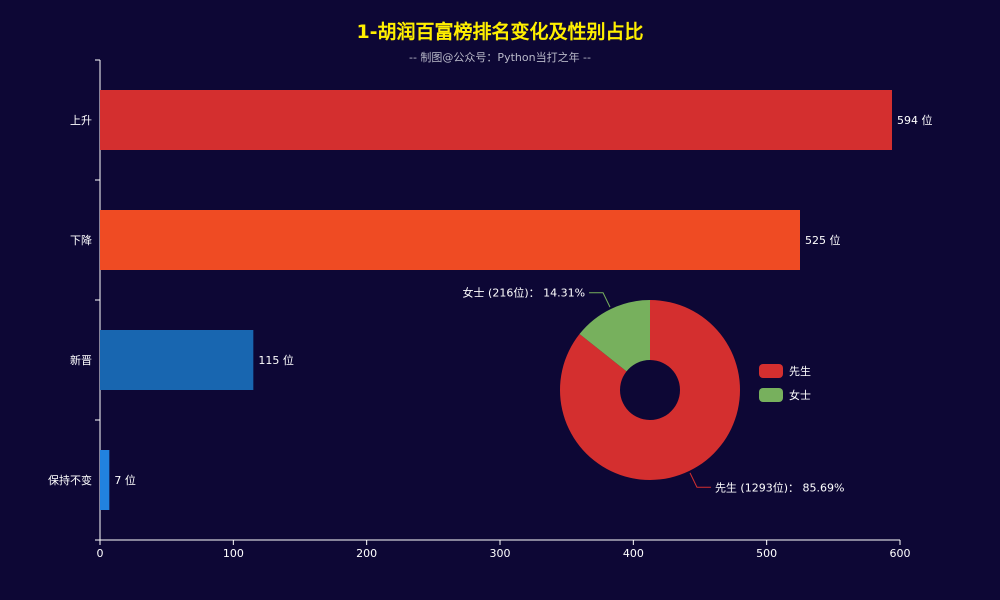  Describe the element at coordinates (500, 57) in the screenshot. I see `chart-subtitle: -- 制图@公众号：Python当打之年 --` at that location.